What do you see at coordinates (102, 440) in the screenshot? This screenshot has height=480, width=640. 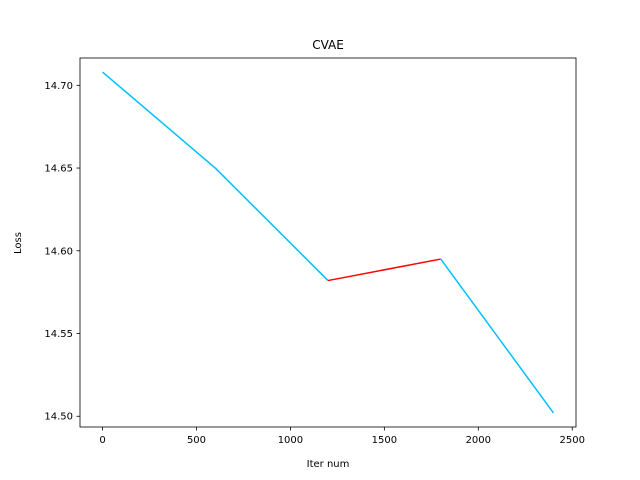 I see `x-tick-label: 0` at bounding box center [102, 440].